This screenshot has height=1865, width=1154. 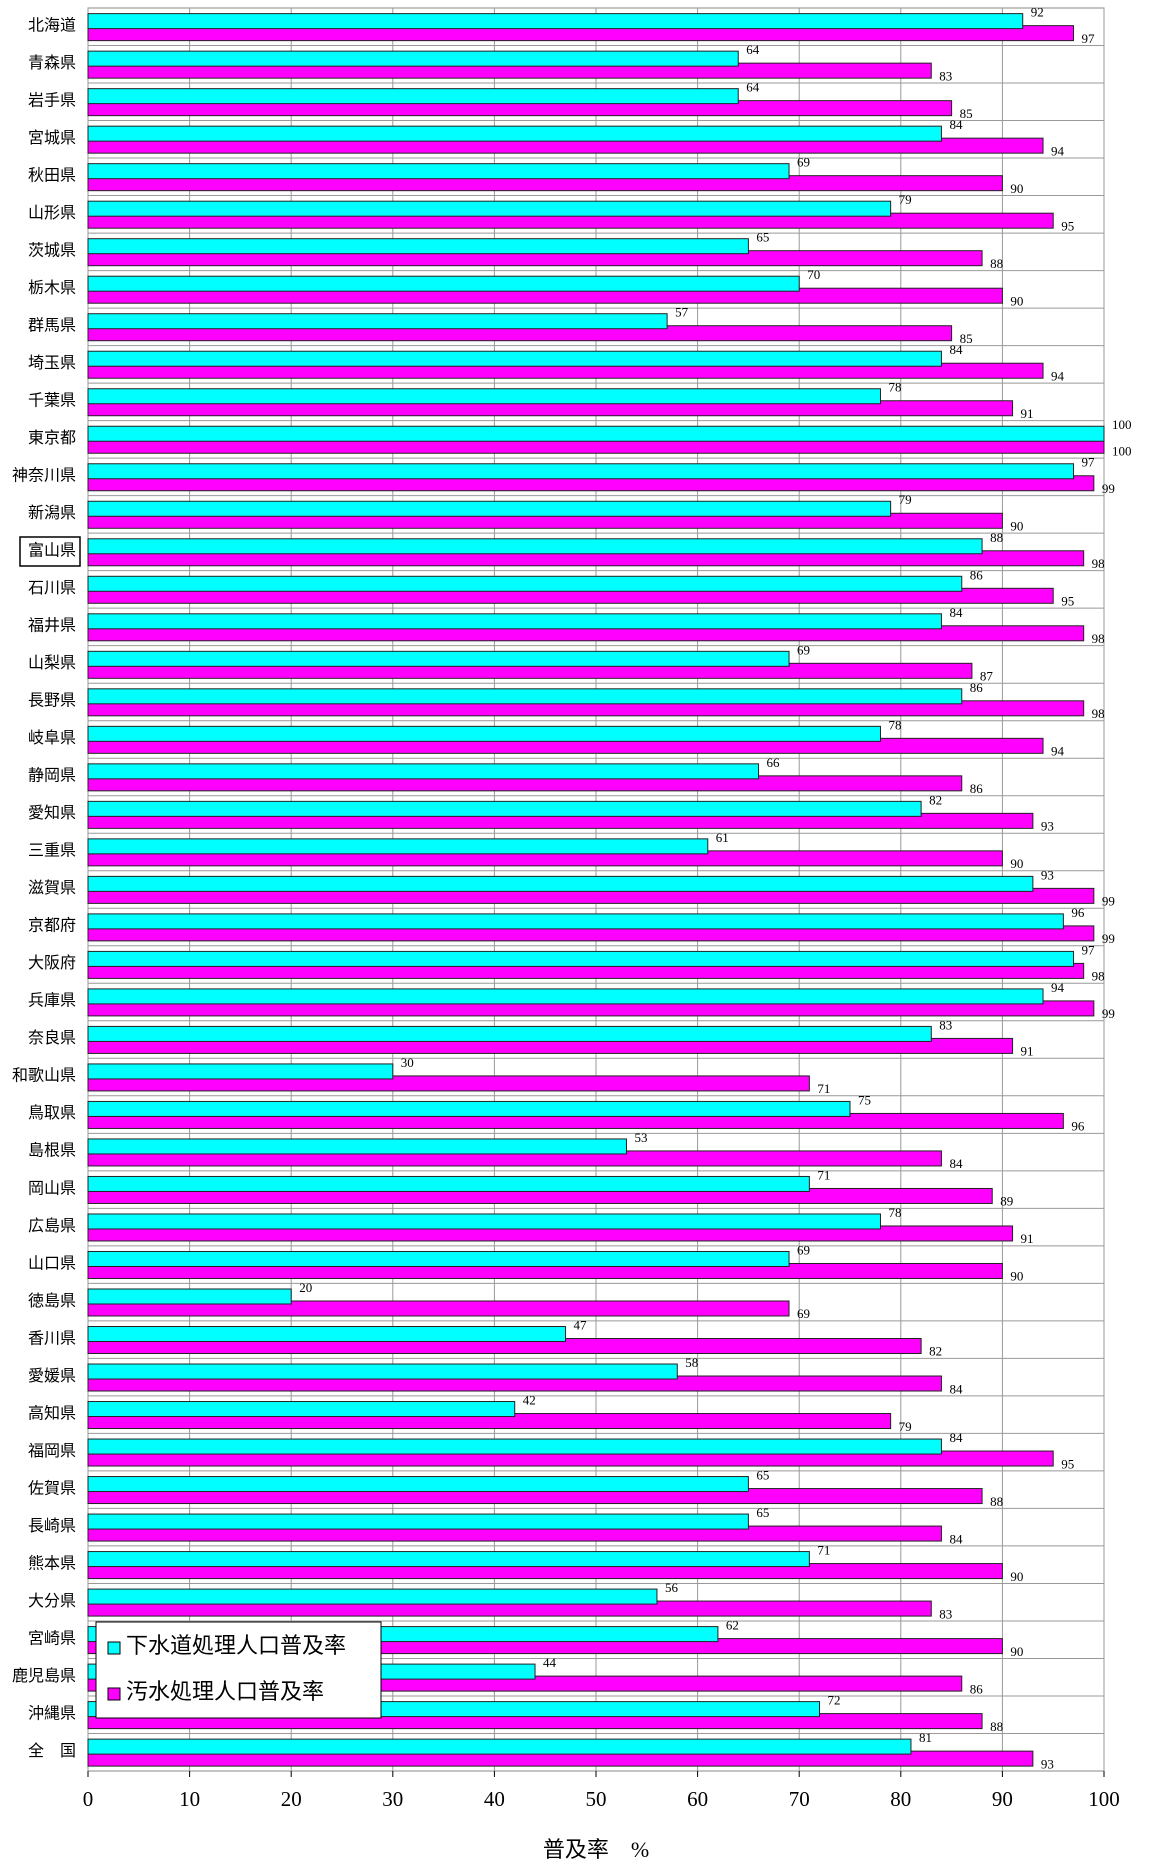 I want to click on y-tick-label: 茨城県, so click(x=52, y=250).